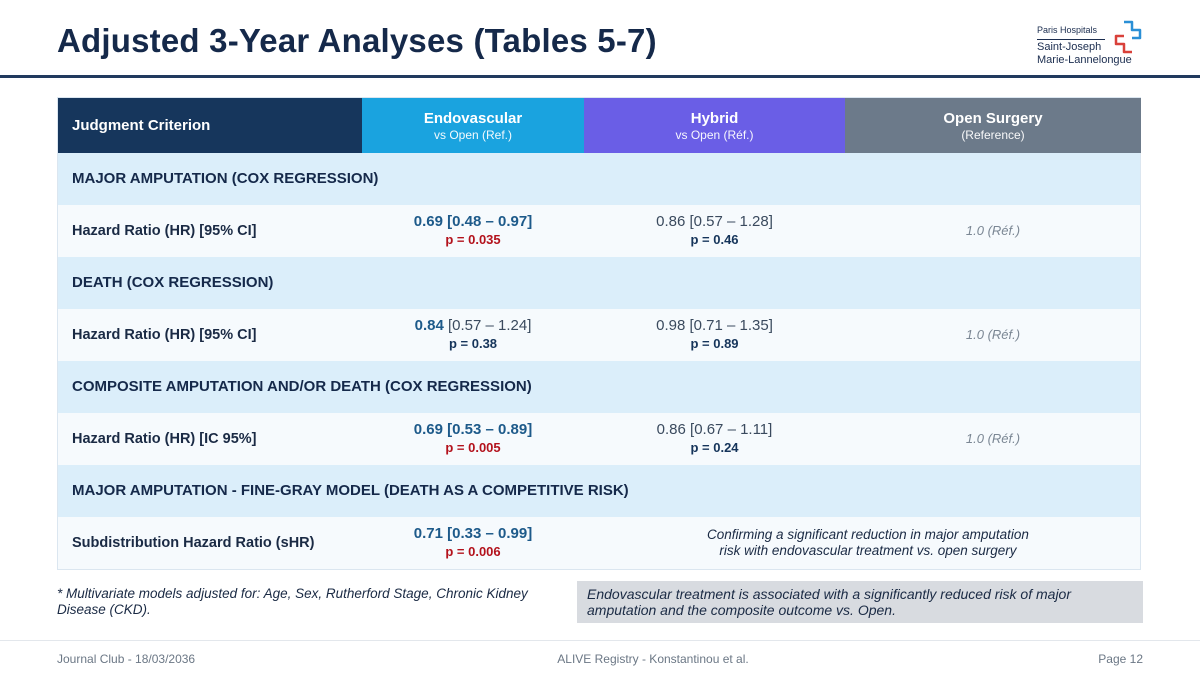  Describe the element at coordinates (599, 283) in the screenshot. I see `section-death: DEATH (COX REGRESSION)` at that location.